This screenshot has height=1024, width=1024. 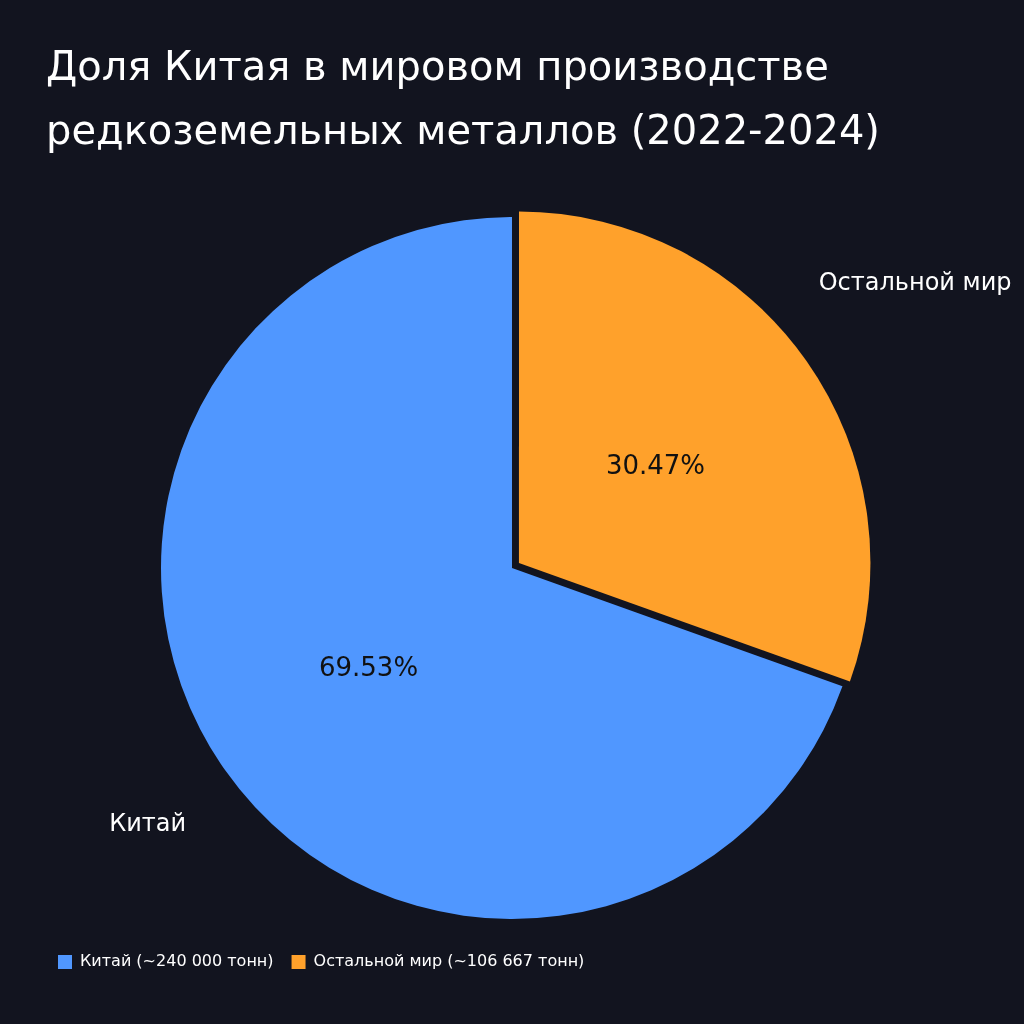 What do you see at coordinates (368, 666) in the screenshot?
I see `data-label: 69.53%` at bounding box center [368, 666].